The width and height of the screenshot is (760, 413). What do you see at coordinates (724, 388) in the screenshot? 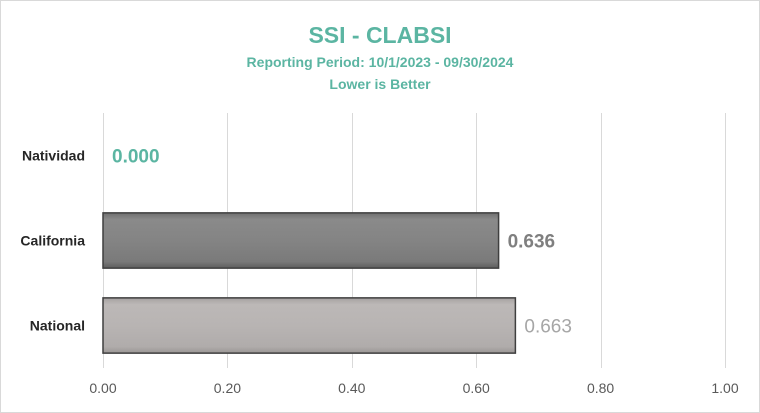
I see `x-tick-label: 1.00` at bounding box center [724, 388].